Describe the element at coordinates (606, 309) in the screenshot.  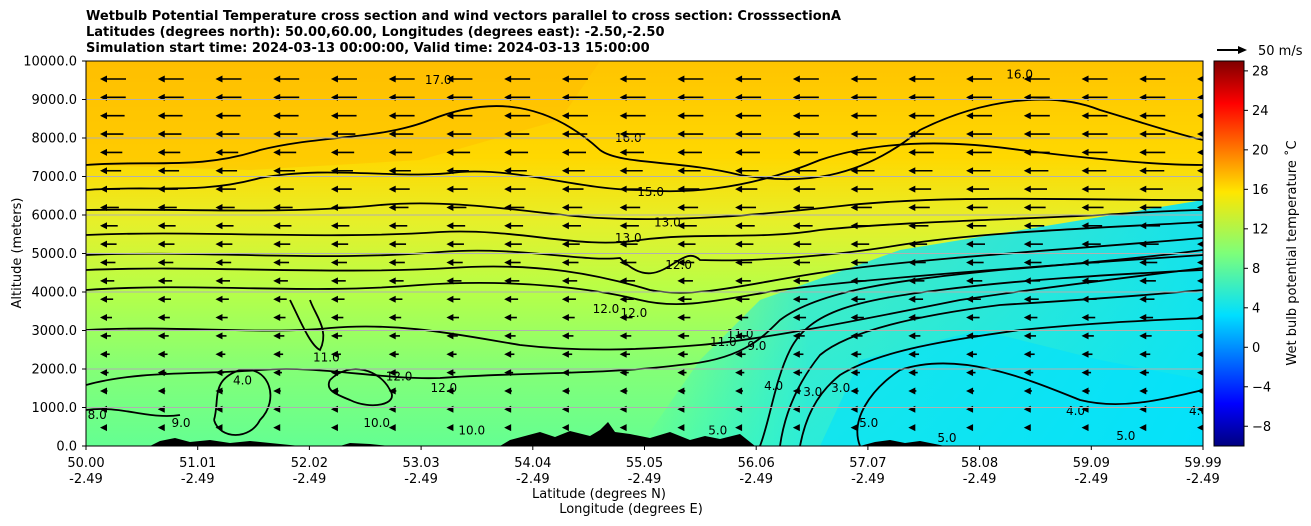
I see `contour-label: 12.0` at that location.